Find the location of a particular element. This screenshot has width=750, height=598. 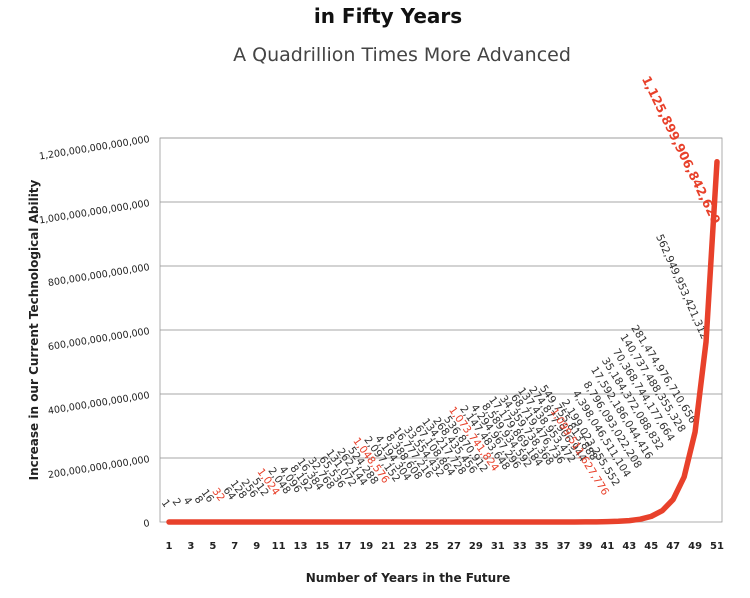

x-tick-label: 35 is located at coordinates (542, 546).